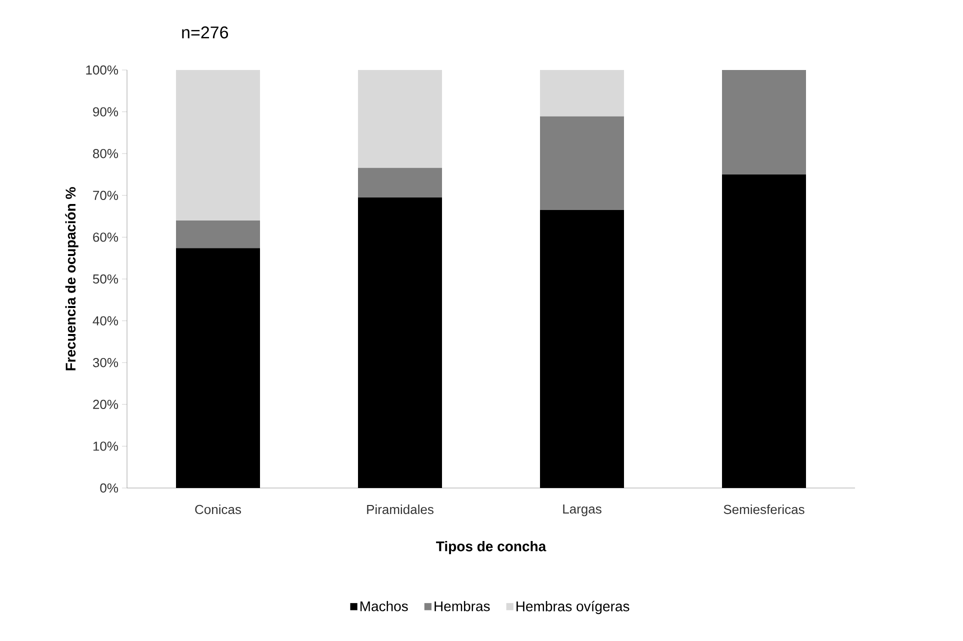 This screenshot has height=641, width=963. What do you see at coordinates (71, 278) in the screenshot?
I see `y-axis-title: Frecuencia de ocupación %` at bounding box center [71, 278].